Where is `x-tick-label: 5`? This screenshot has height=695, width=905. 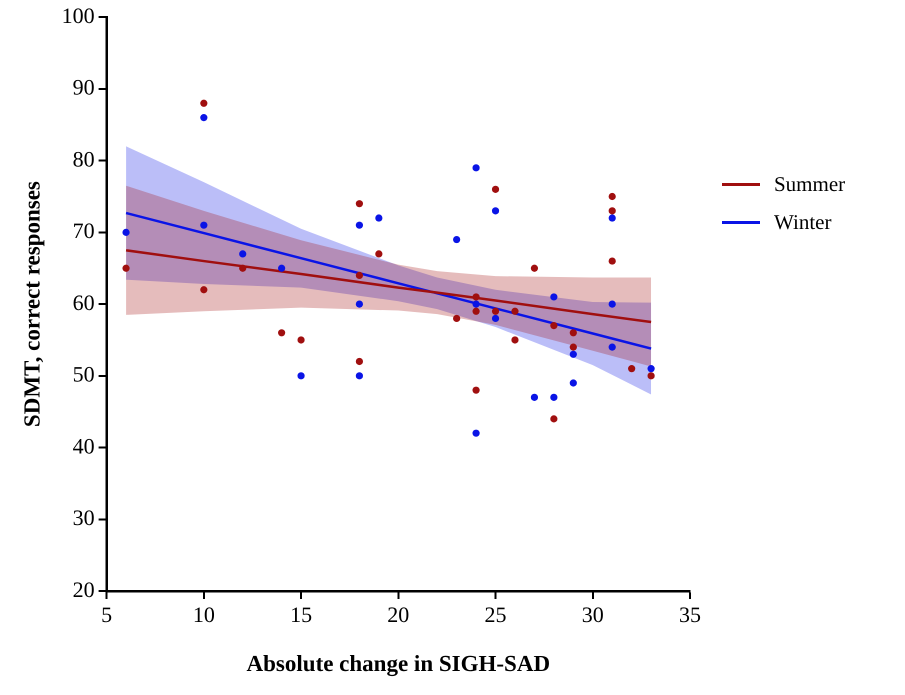
x-tick-label: 5 is located at coordinates (106, 614).